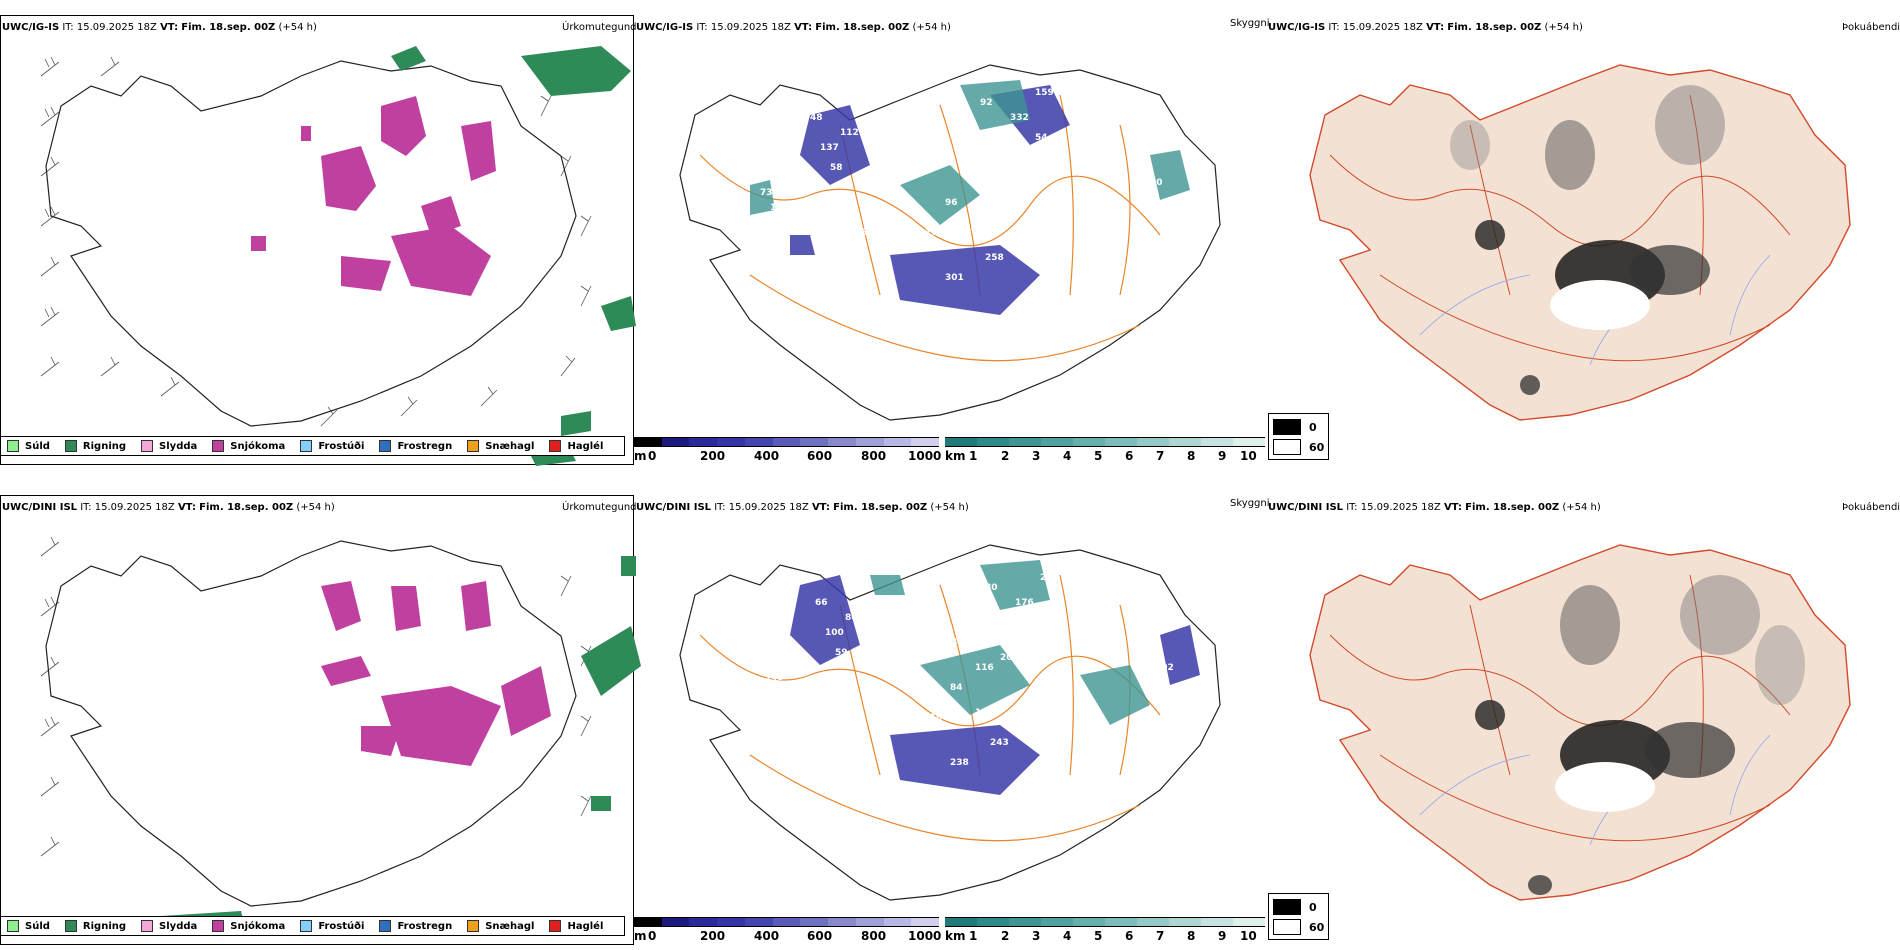 This screenshot has height=950, width=1900. What do you see at coordinates (881, 703) in the screenshot?
I see `cloud-value-label: 52` at bounding box center [881, 703].